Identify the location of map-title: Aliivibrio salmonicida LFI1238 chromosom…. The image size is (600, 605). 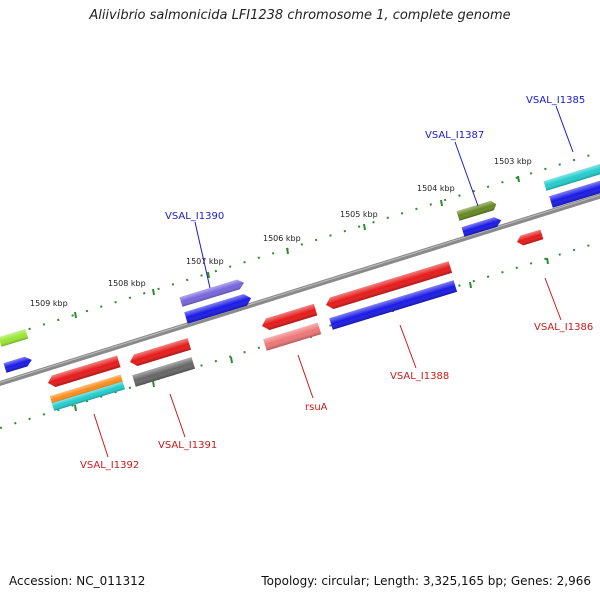
(300, 15).